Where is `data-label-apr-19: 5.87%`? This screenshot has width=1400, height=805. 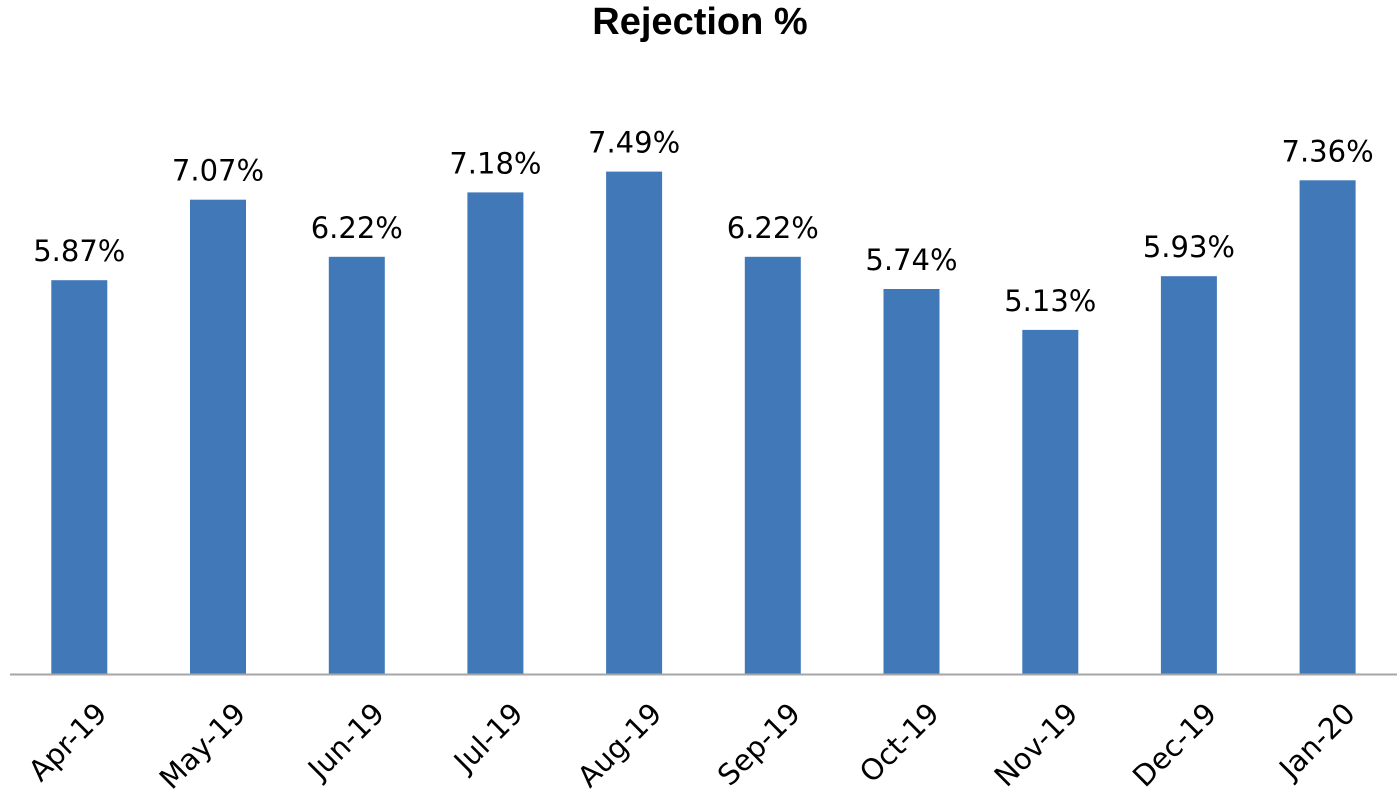 data-label-apr-19: 5.87% is located at coordinates (79, 251).